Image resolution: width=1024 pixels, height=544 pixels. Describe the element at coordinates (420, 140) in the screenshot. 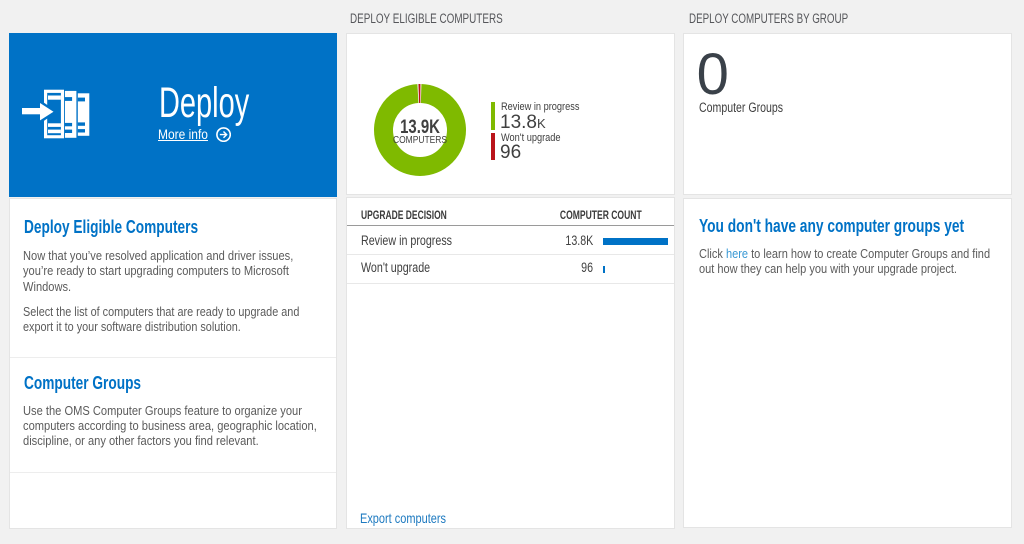

I see `svg-text: COMPUTERS` at that location.